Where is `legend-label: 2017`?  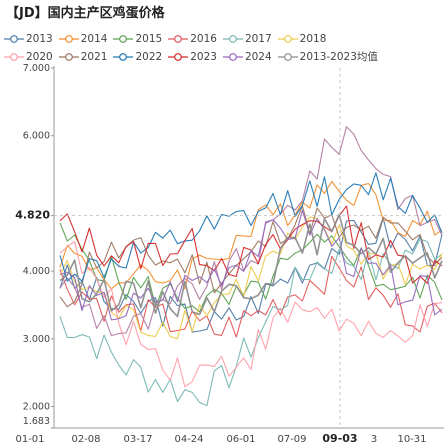 legend-label: 2017 is located at coordinates (258, 38).